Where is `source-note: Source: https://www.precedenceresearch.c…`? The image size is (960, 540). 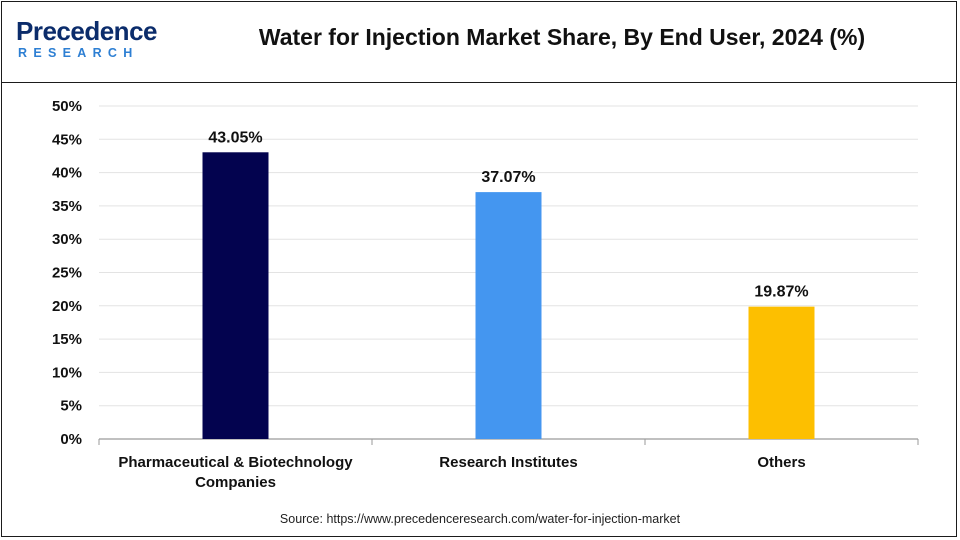 source-note: Source: https://www.precedenceresearch.c… is located at coordinates (480, 519).